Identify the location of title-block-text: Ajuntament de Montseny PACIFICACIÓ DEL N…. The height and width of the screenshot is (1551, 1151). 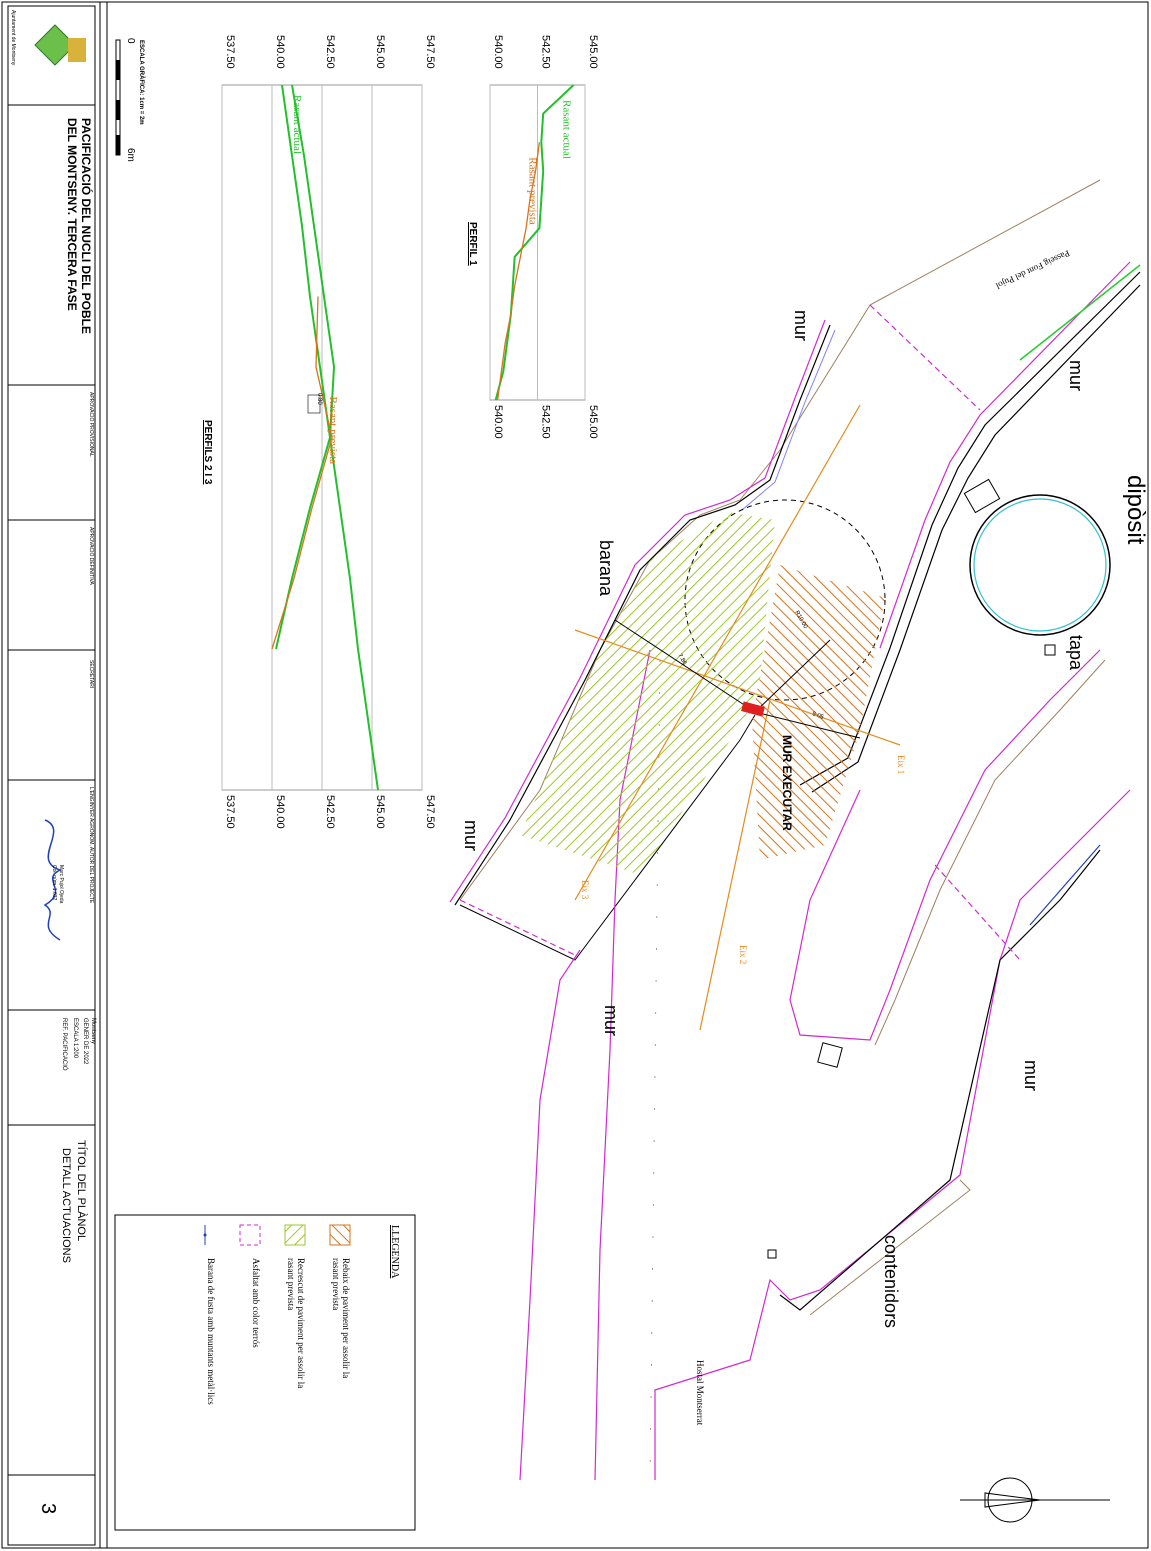
(53, 762).